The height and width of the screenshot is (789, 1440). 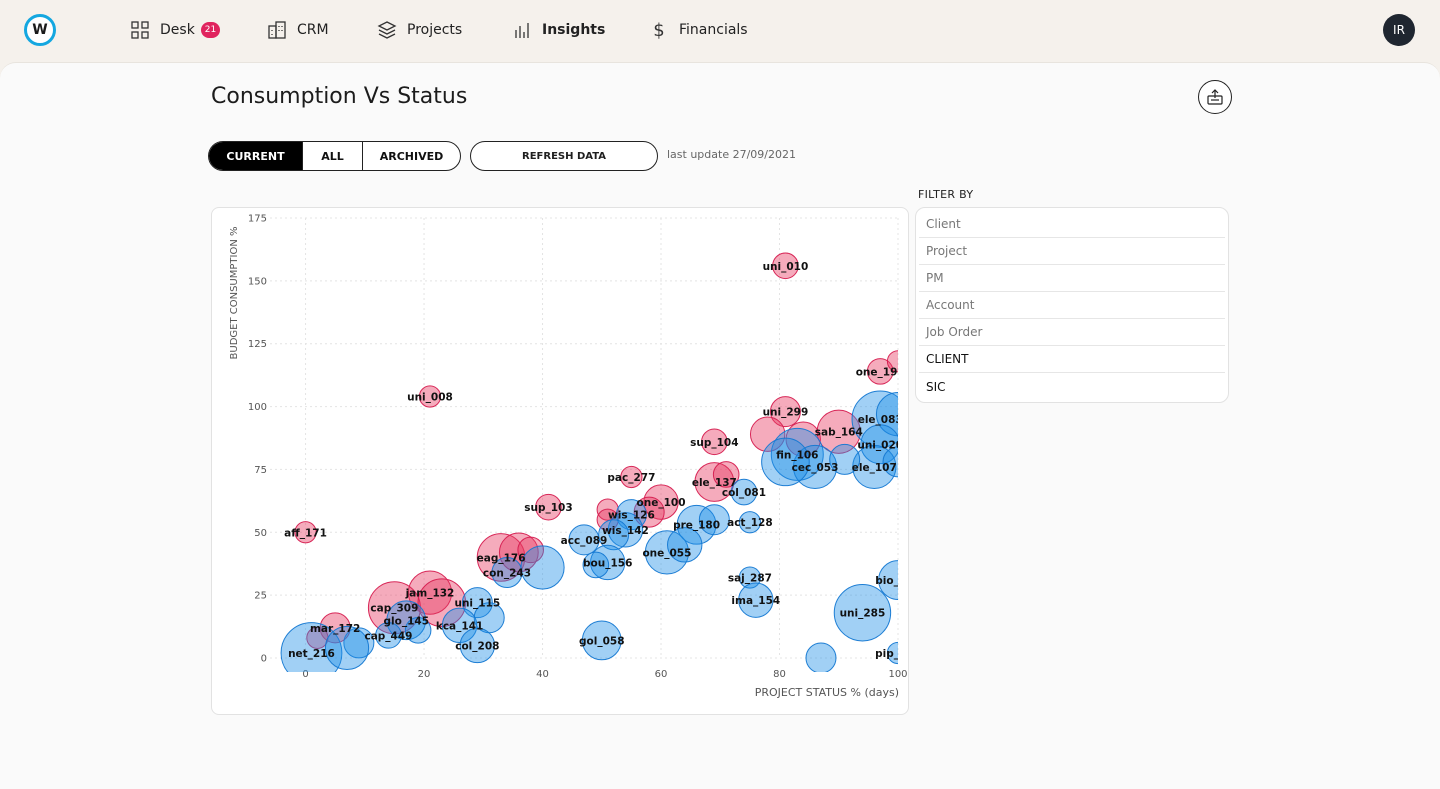 What do you see at coordinates (892, 654) in the screenshot?
I see `bubble-label: pip_416` at bounding box center [892, 654].